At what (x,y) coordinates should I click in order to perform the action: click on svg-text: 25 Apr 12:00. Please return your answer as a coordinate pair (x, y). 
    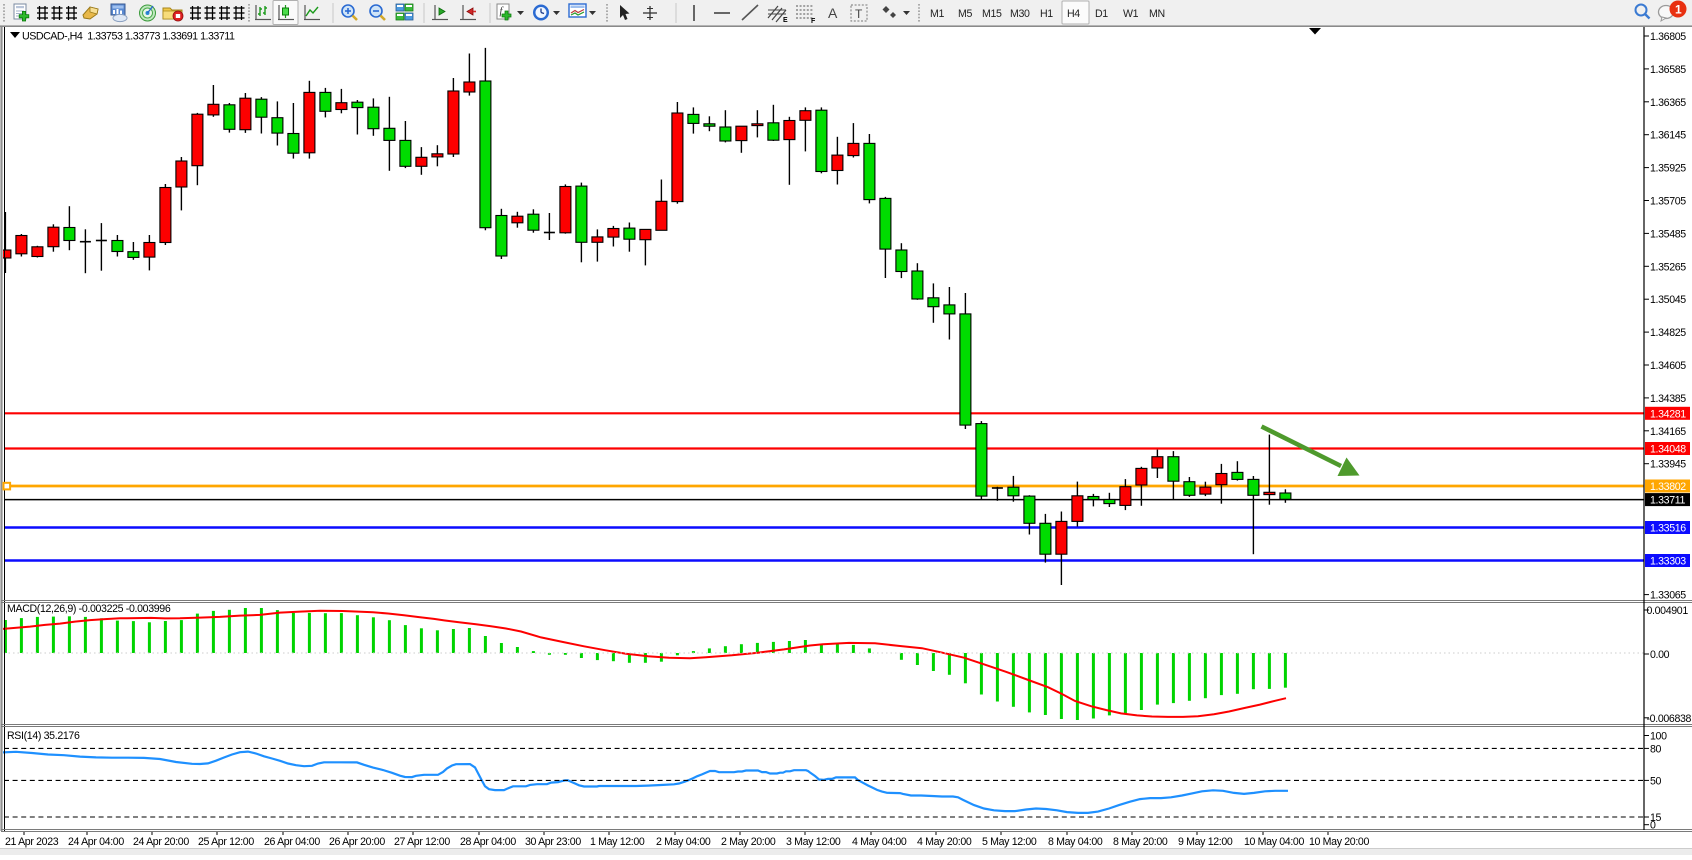
    Looking at the image, I should click on (226, 842).